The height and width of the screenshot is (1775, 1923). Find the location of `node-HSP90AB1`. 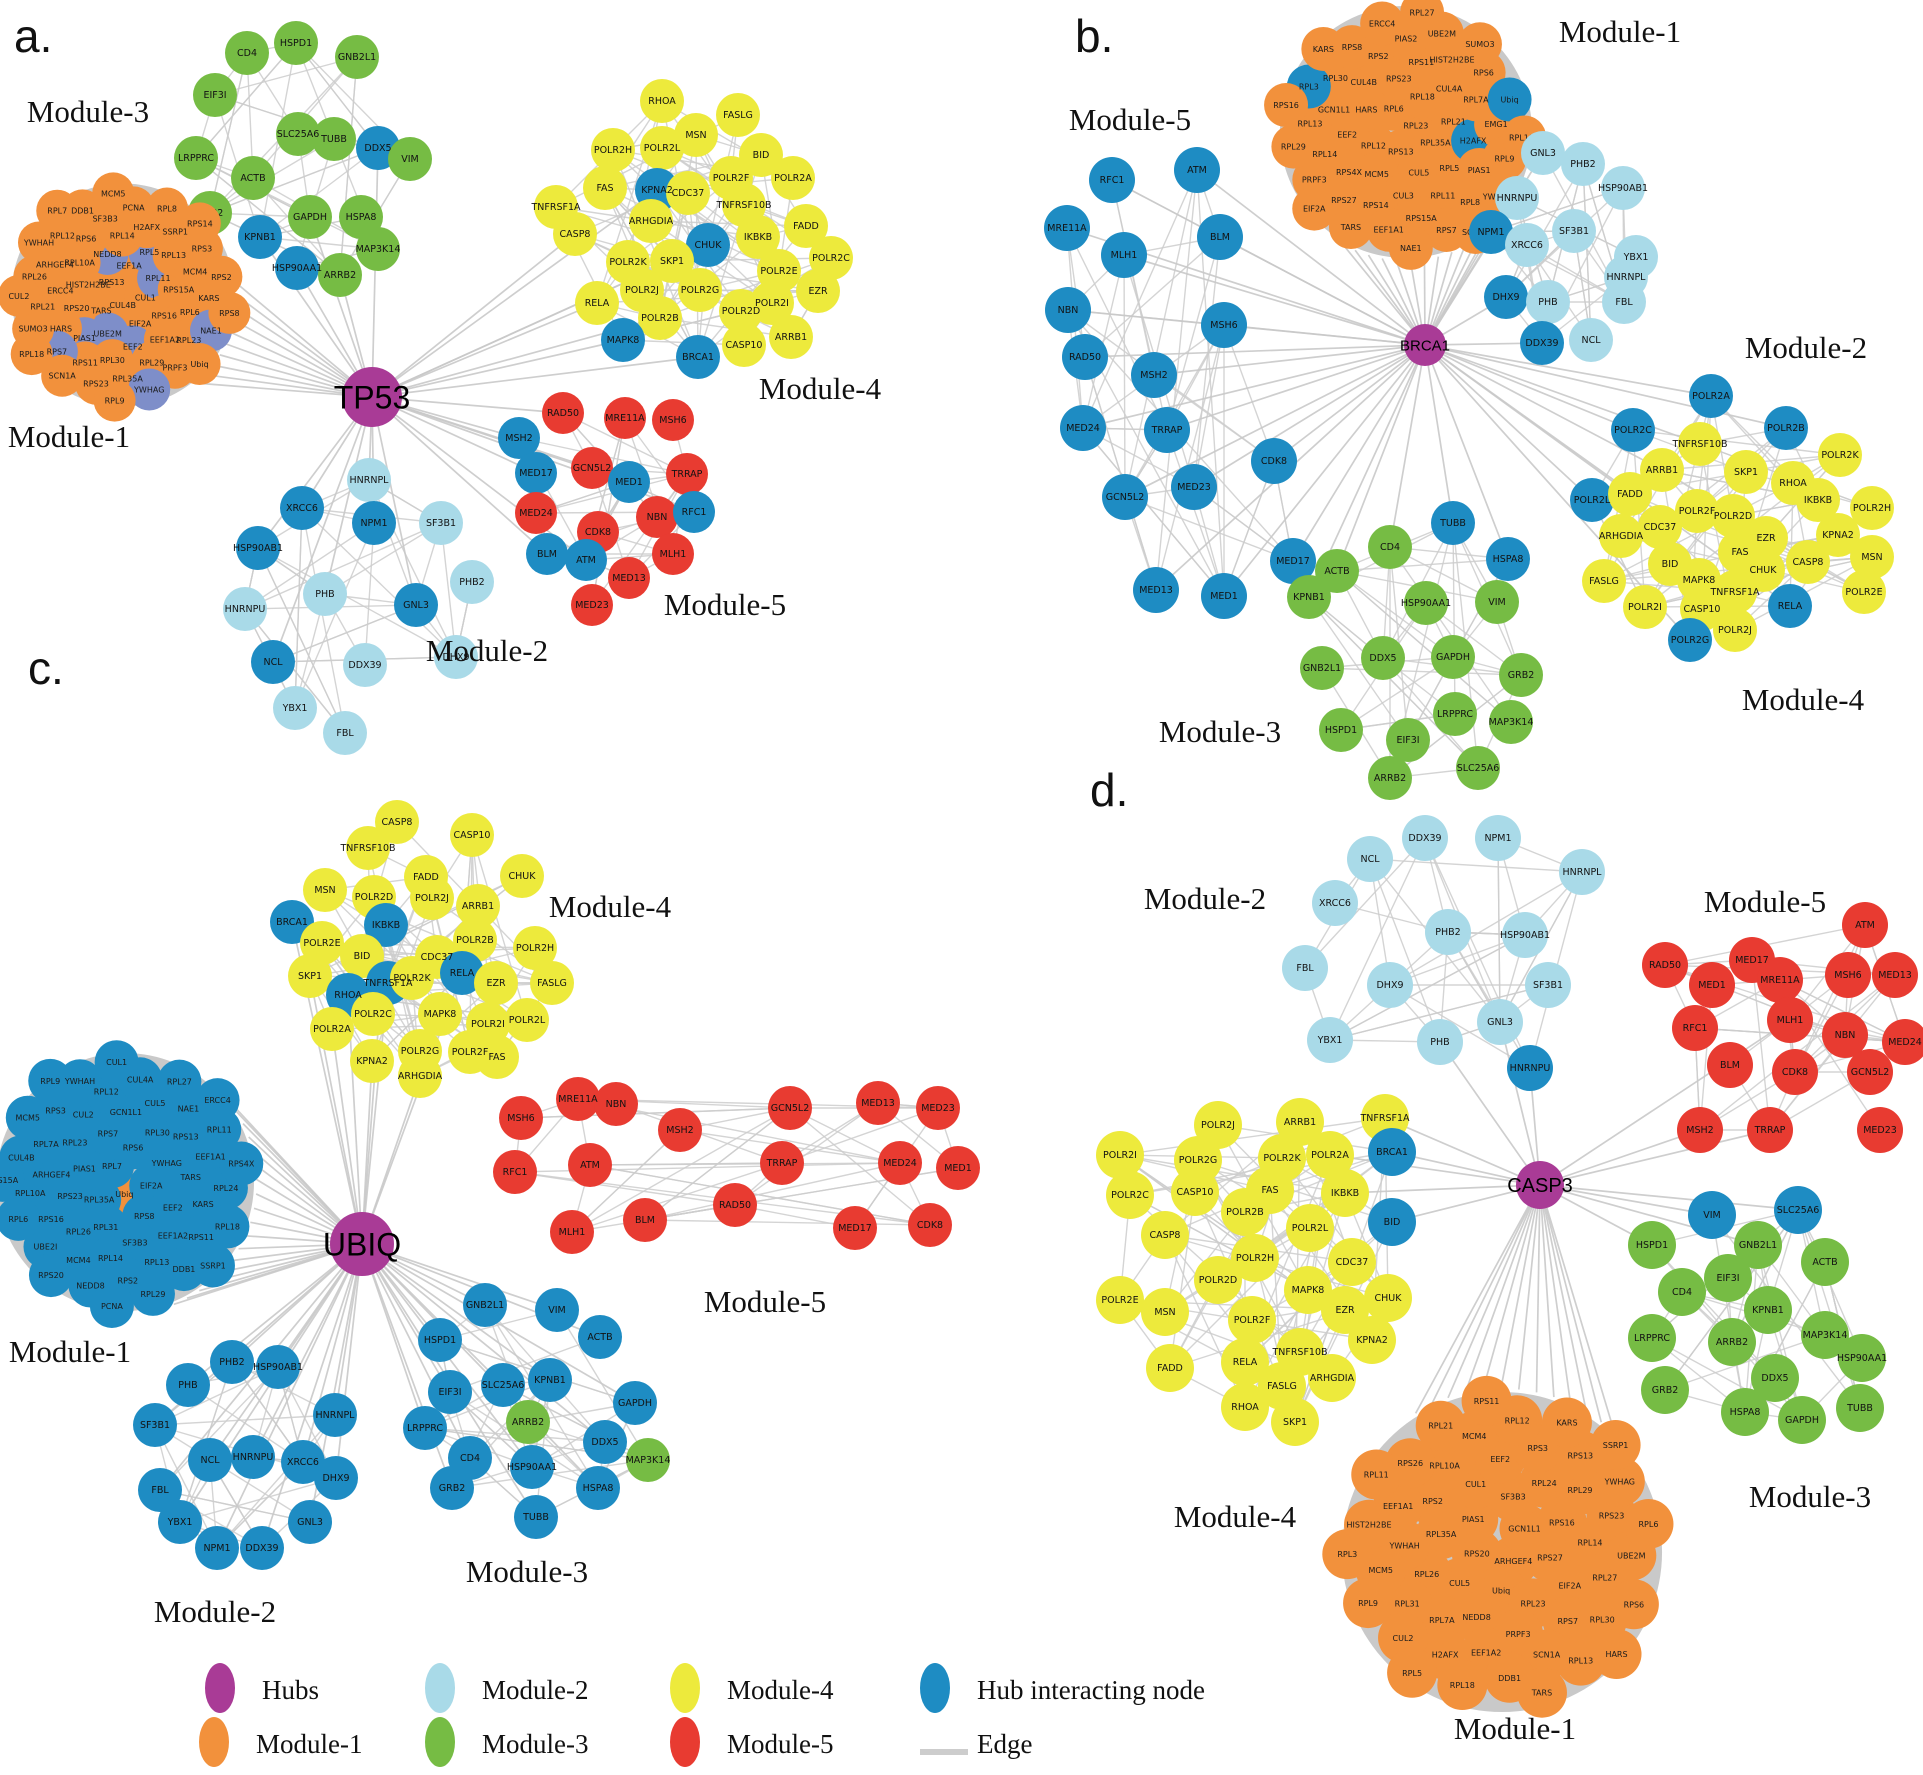

node-HSP90AB1 is located at coordinates (278, 1367).